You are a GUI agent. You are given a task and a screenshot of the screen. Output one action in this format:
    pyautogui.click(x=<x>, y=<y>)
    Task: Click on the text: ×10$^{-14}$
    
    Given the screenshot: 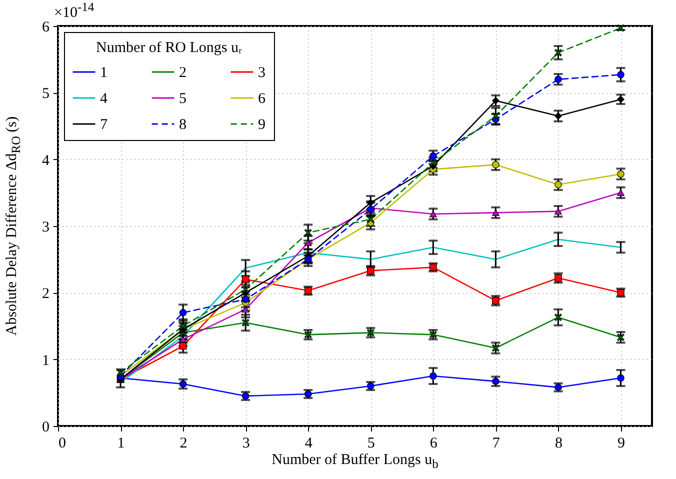 What is the action you would take?
    pyautogui.click(x=74, y=11)
    